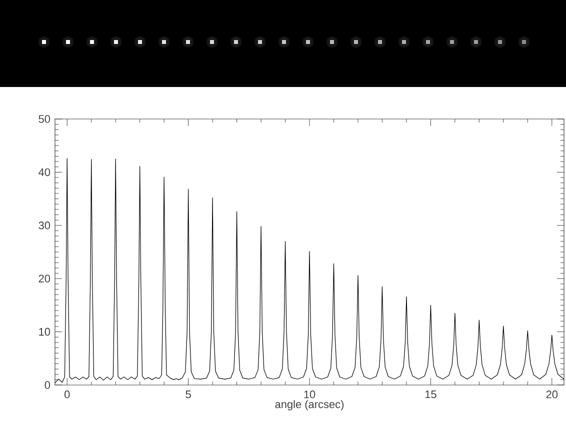  I want to click on y-tick-label: 0, so click(47, 385).